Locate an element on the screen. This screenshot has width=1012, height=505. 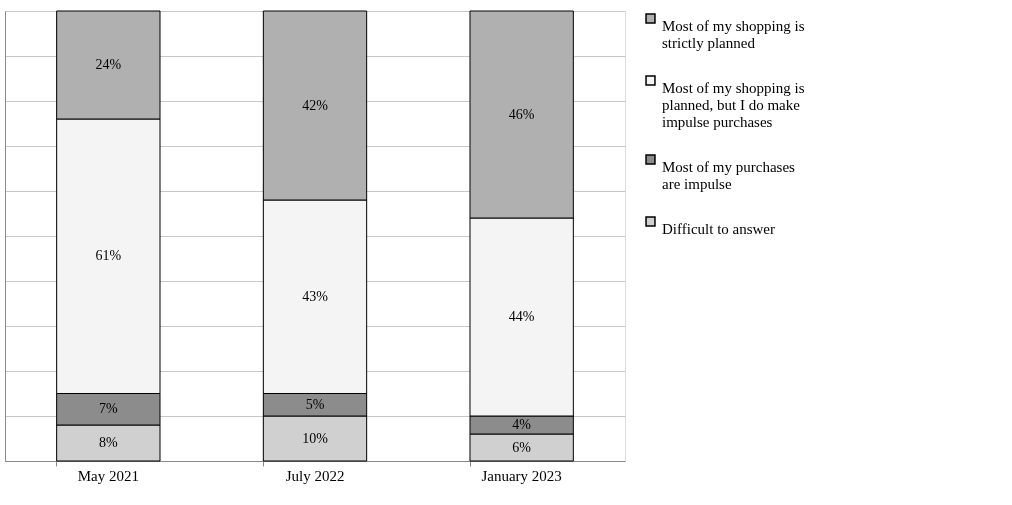
data-label: 5% is located at coordinates (315, 404).